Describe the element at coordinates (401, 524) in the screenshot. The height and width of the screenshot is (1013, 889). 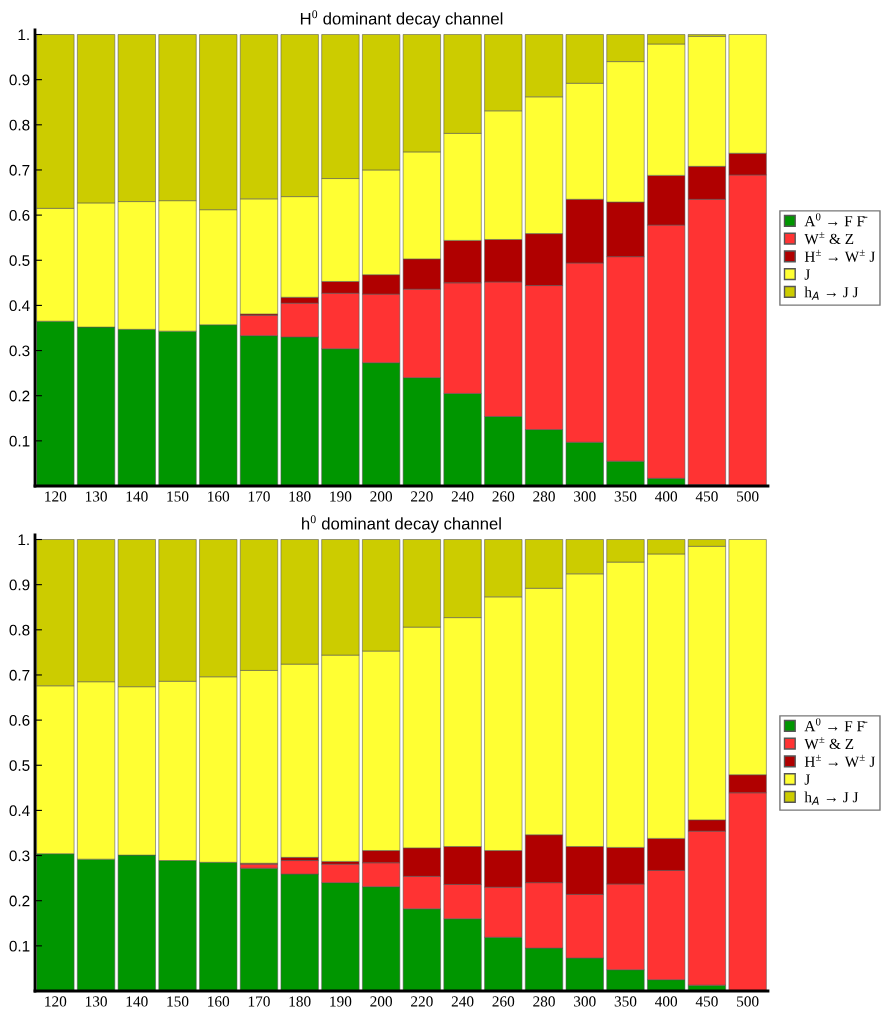
I see `chart-title: h$^{0}$ dominant decay channel` at that location.